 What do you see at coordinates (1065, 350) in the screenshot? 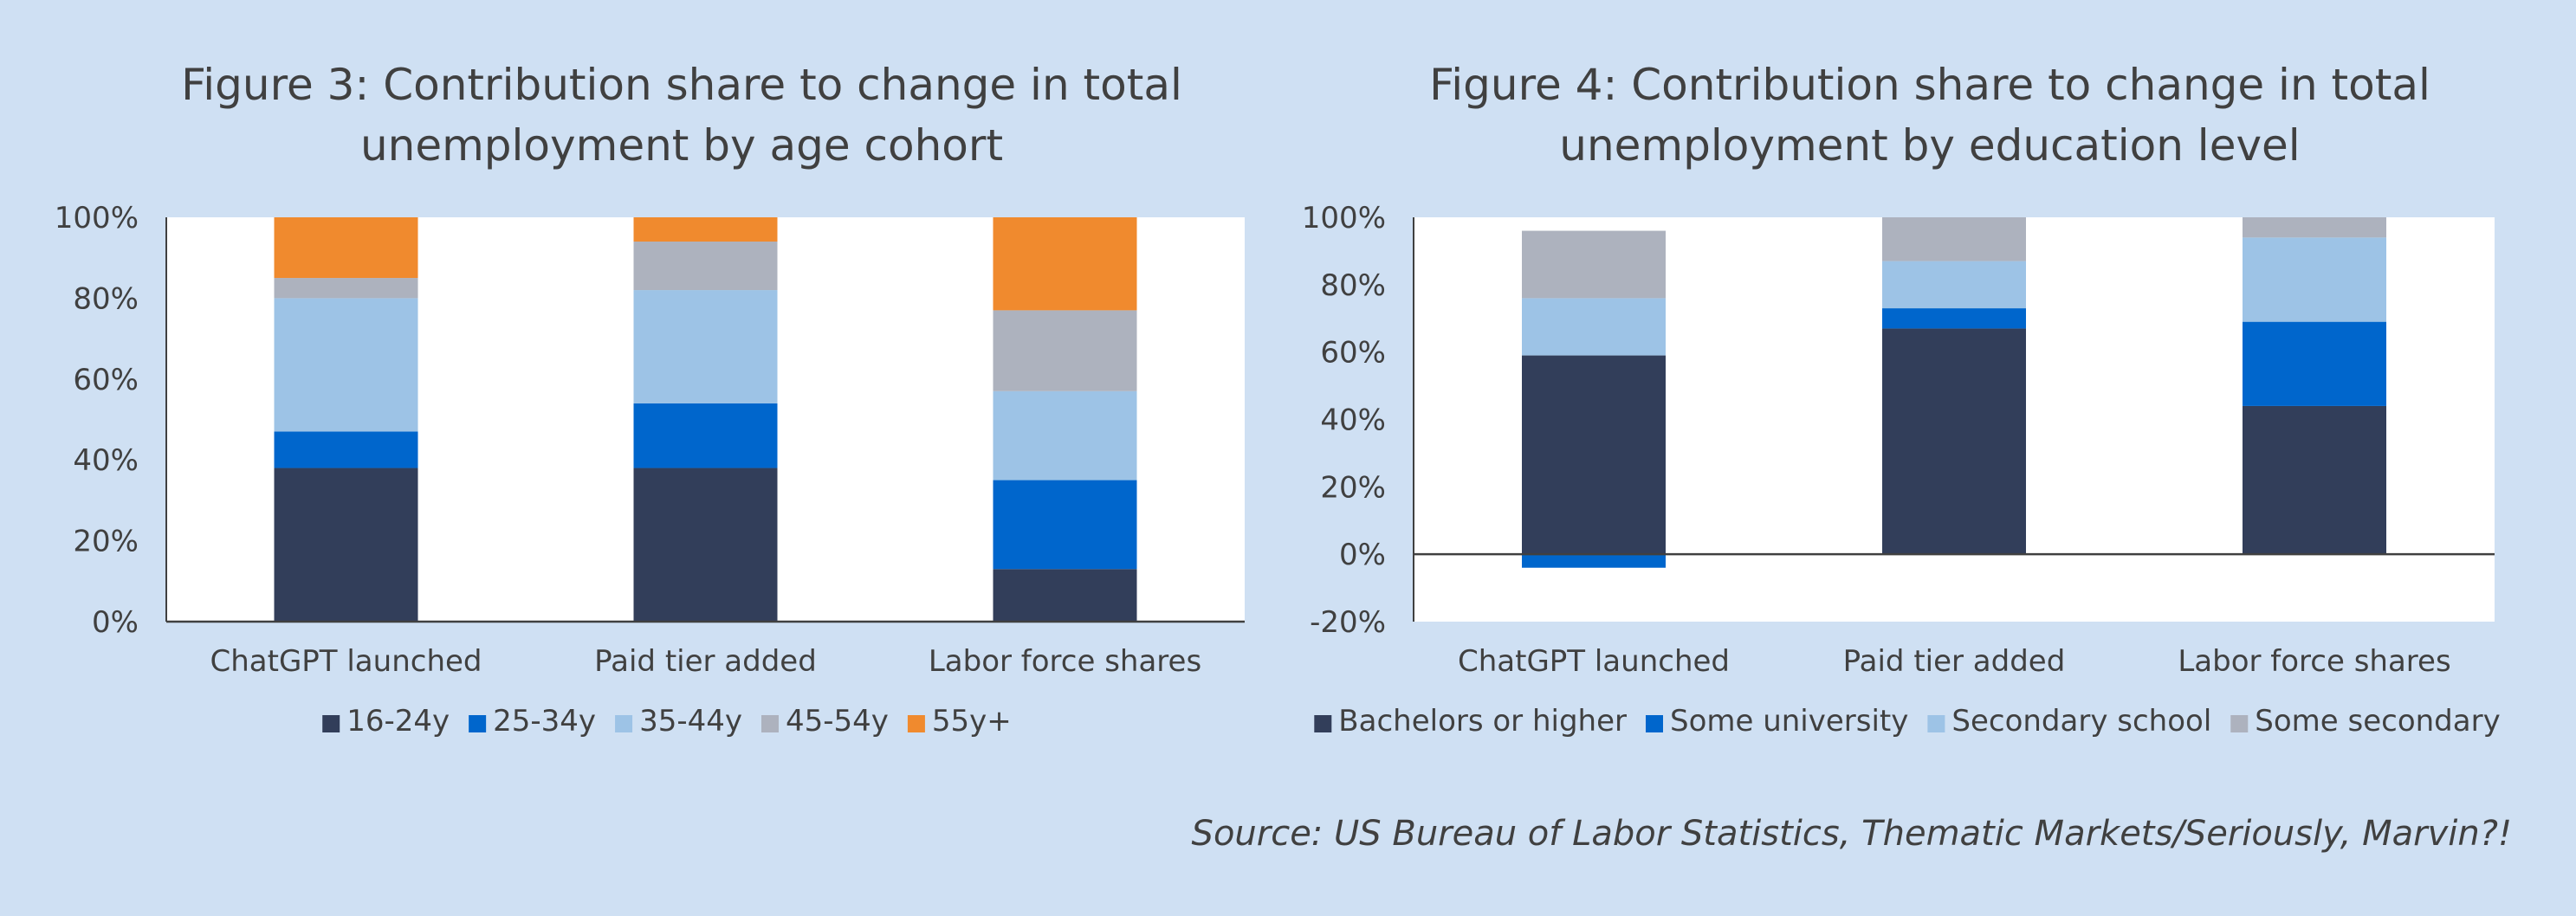
I see `bar-45-54y-labor-force-shares` at bounding box center [1065, 350].